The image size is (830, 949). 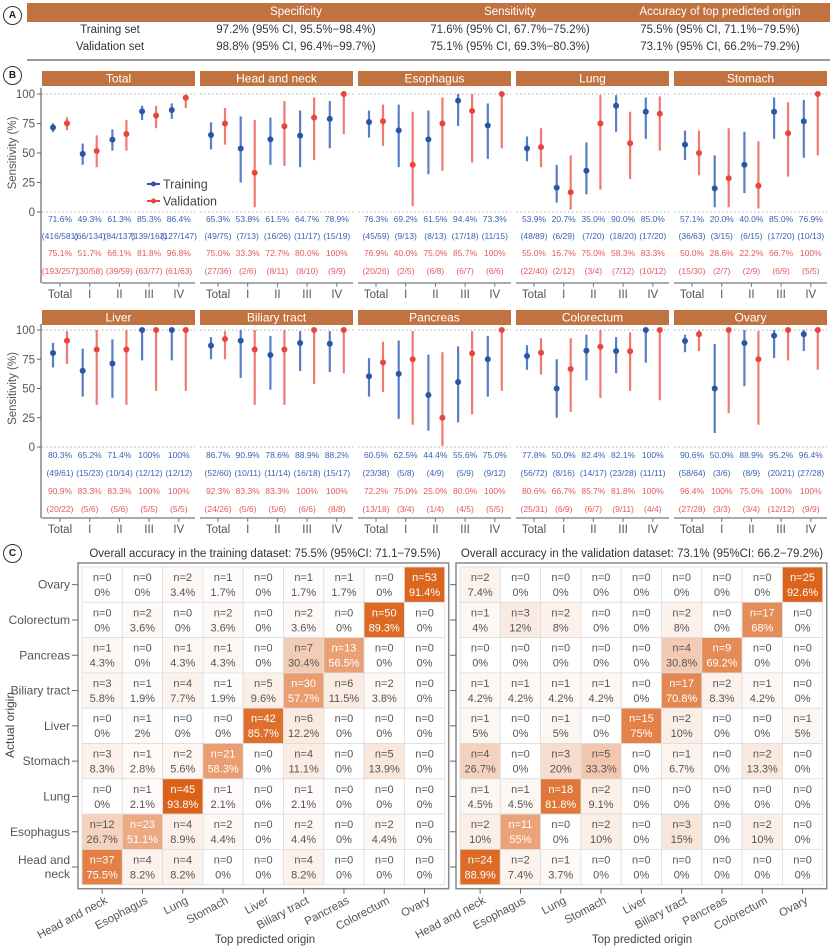 What do you see at coordinates (182, 790) in the screenshot?
I see `cell-count: n=45` at bounding box center [182, 790].